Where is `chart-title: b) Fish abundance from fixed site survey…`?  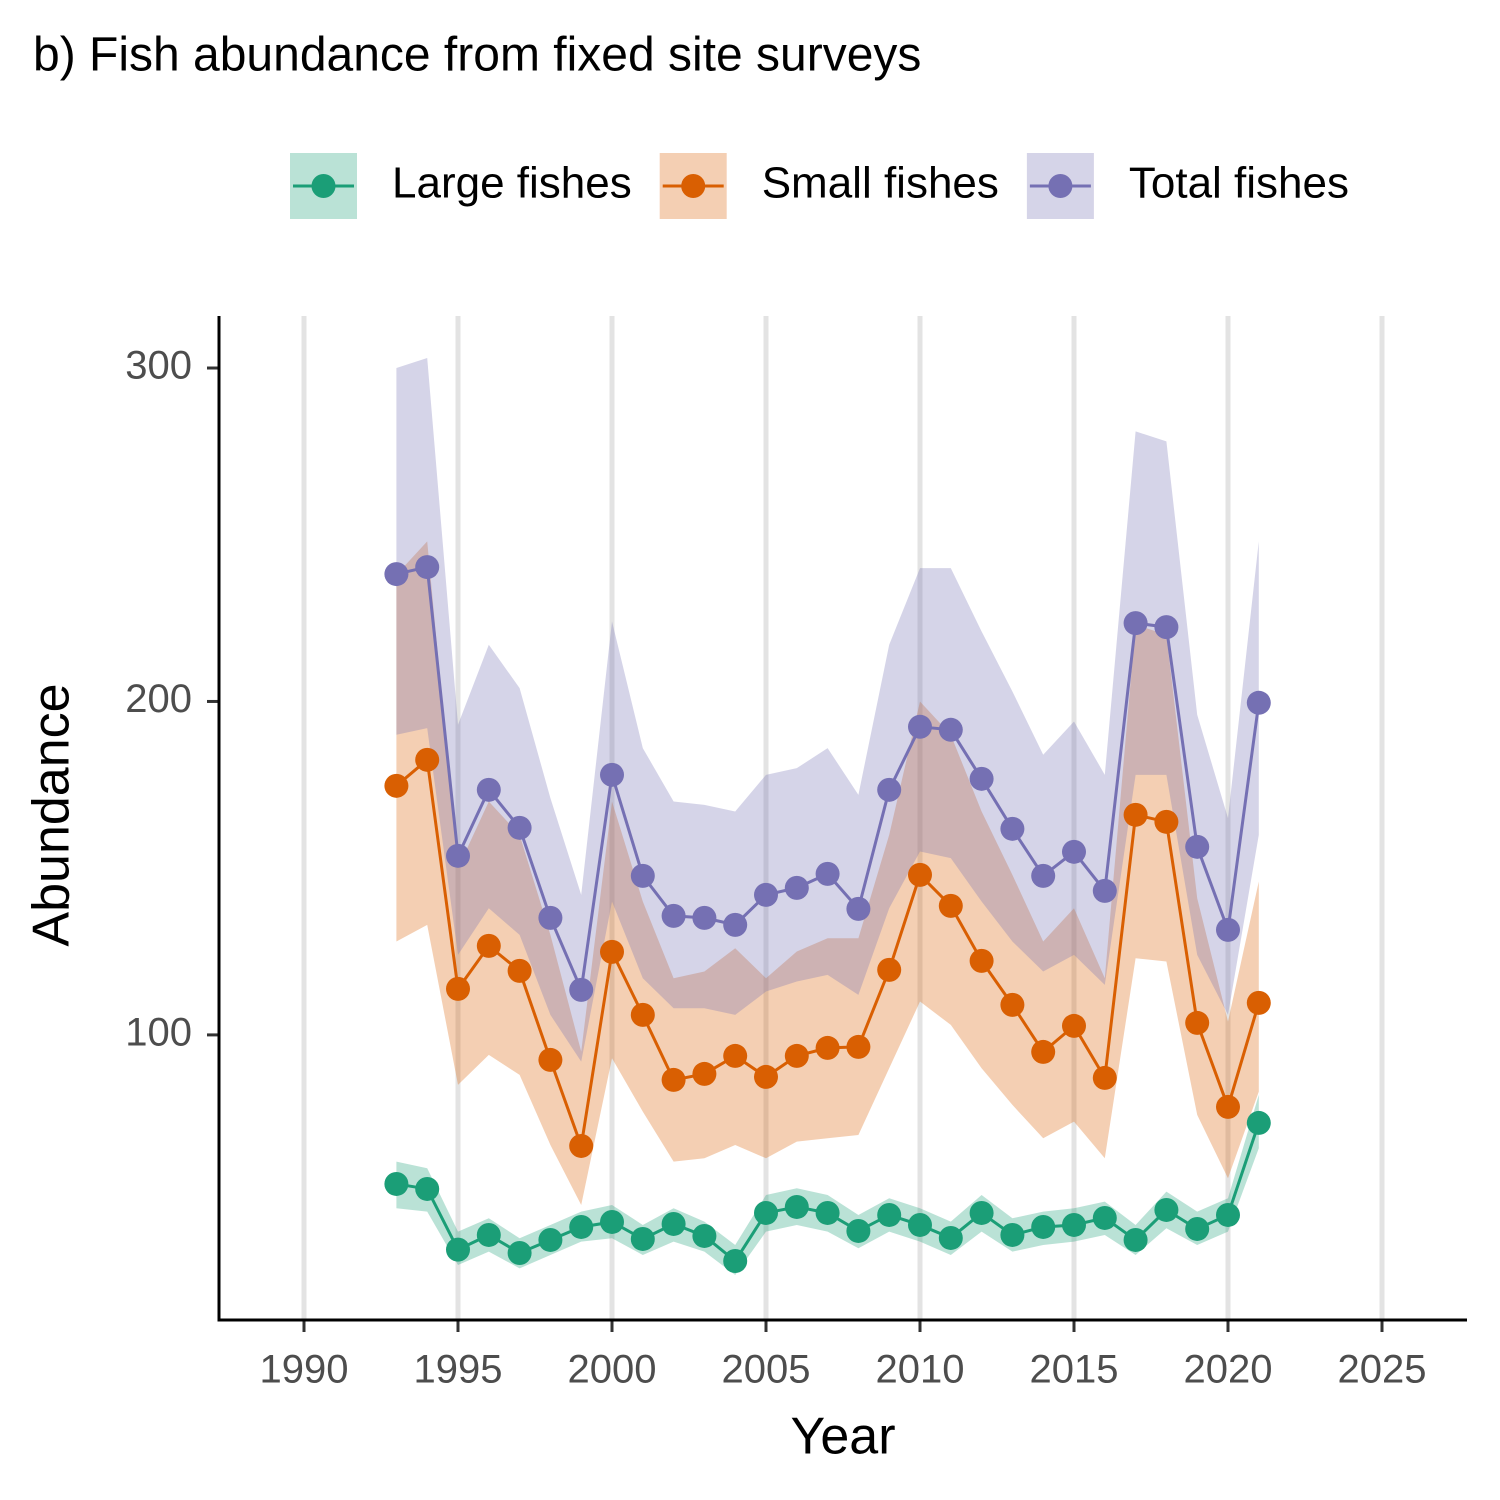 chart-title: b) Fish abundance from fixed site survey… is located at coordinates (477, 55).